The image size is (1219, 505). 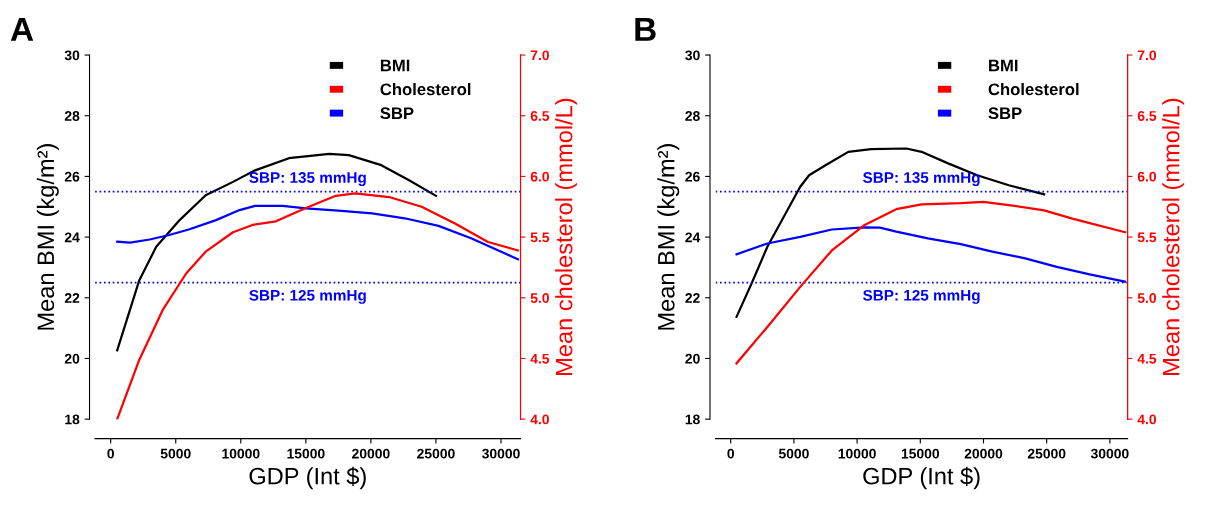 What do you see at coordinates (645, 29) in the screenshot?
I see `chart-title: B` at bounding box center [645, 29].